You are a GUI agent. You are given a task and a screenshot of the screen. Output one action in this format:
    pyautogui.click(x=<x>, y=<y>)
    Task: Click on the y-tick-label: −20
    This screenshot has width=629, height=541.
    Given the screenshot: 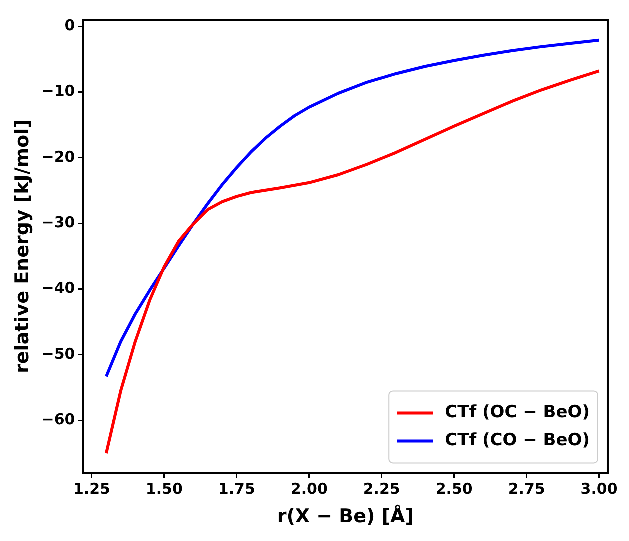 What is the action you would take?
    pyautogui.click(x=59, y=157)
    